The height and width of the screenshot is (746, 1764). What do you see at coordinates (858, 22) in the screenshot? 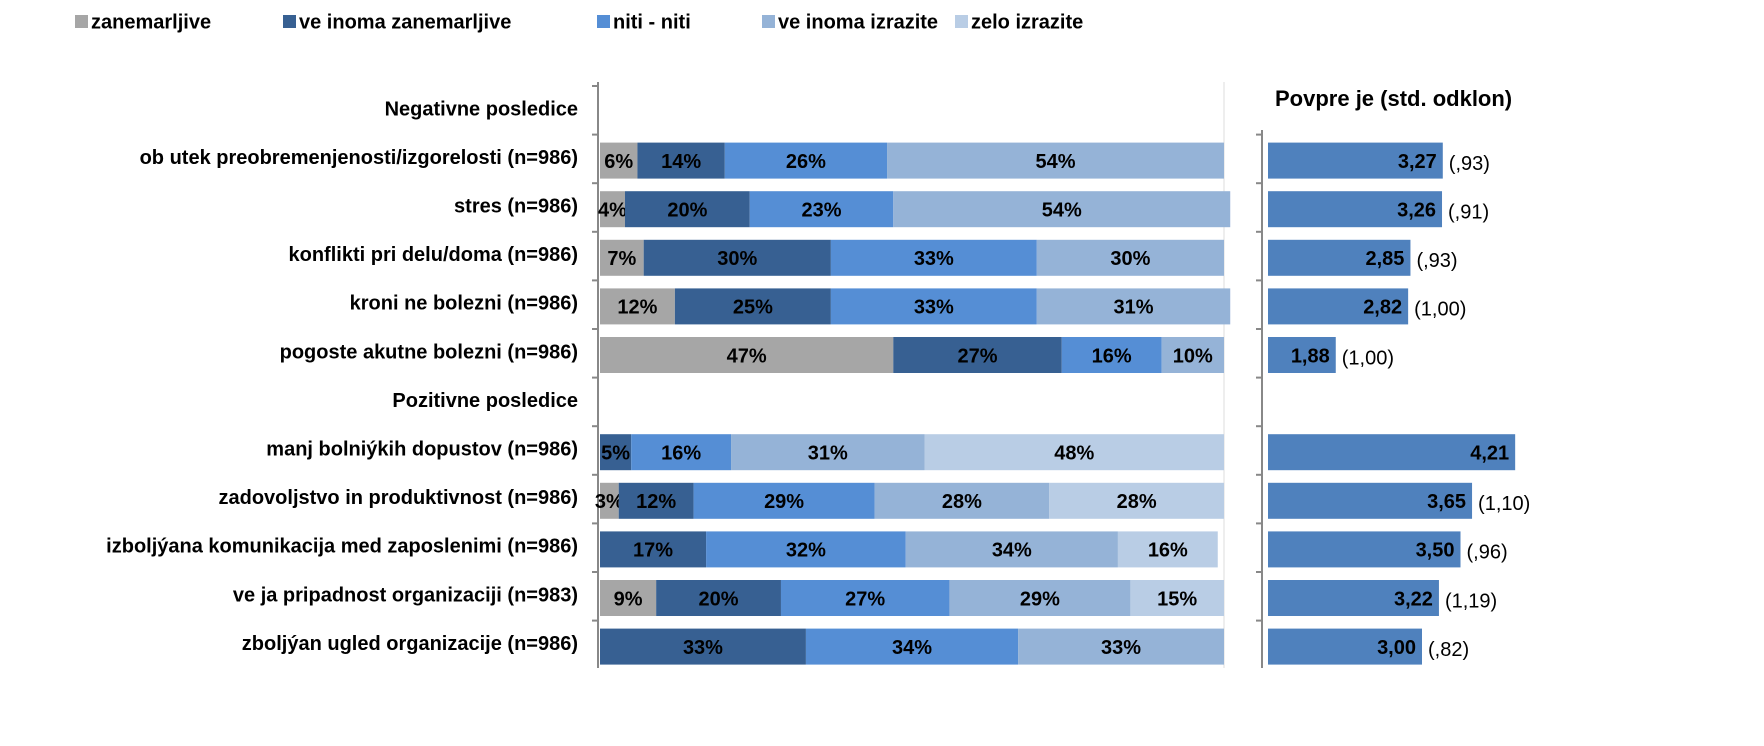
I see `legend-label: ve inoma izrazite` at bounding box center [858, 22].